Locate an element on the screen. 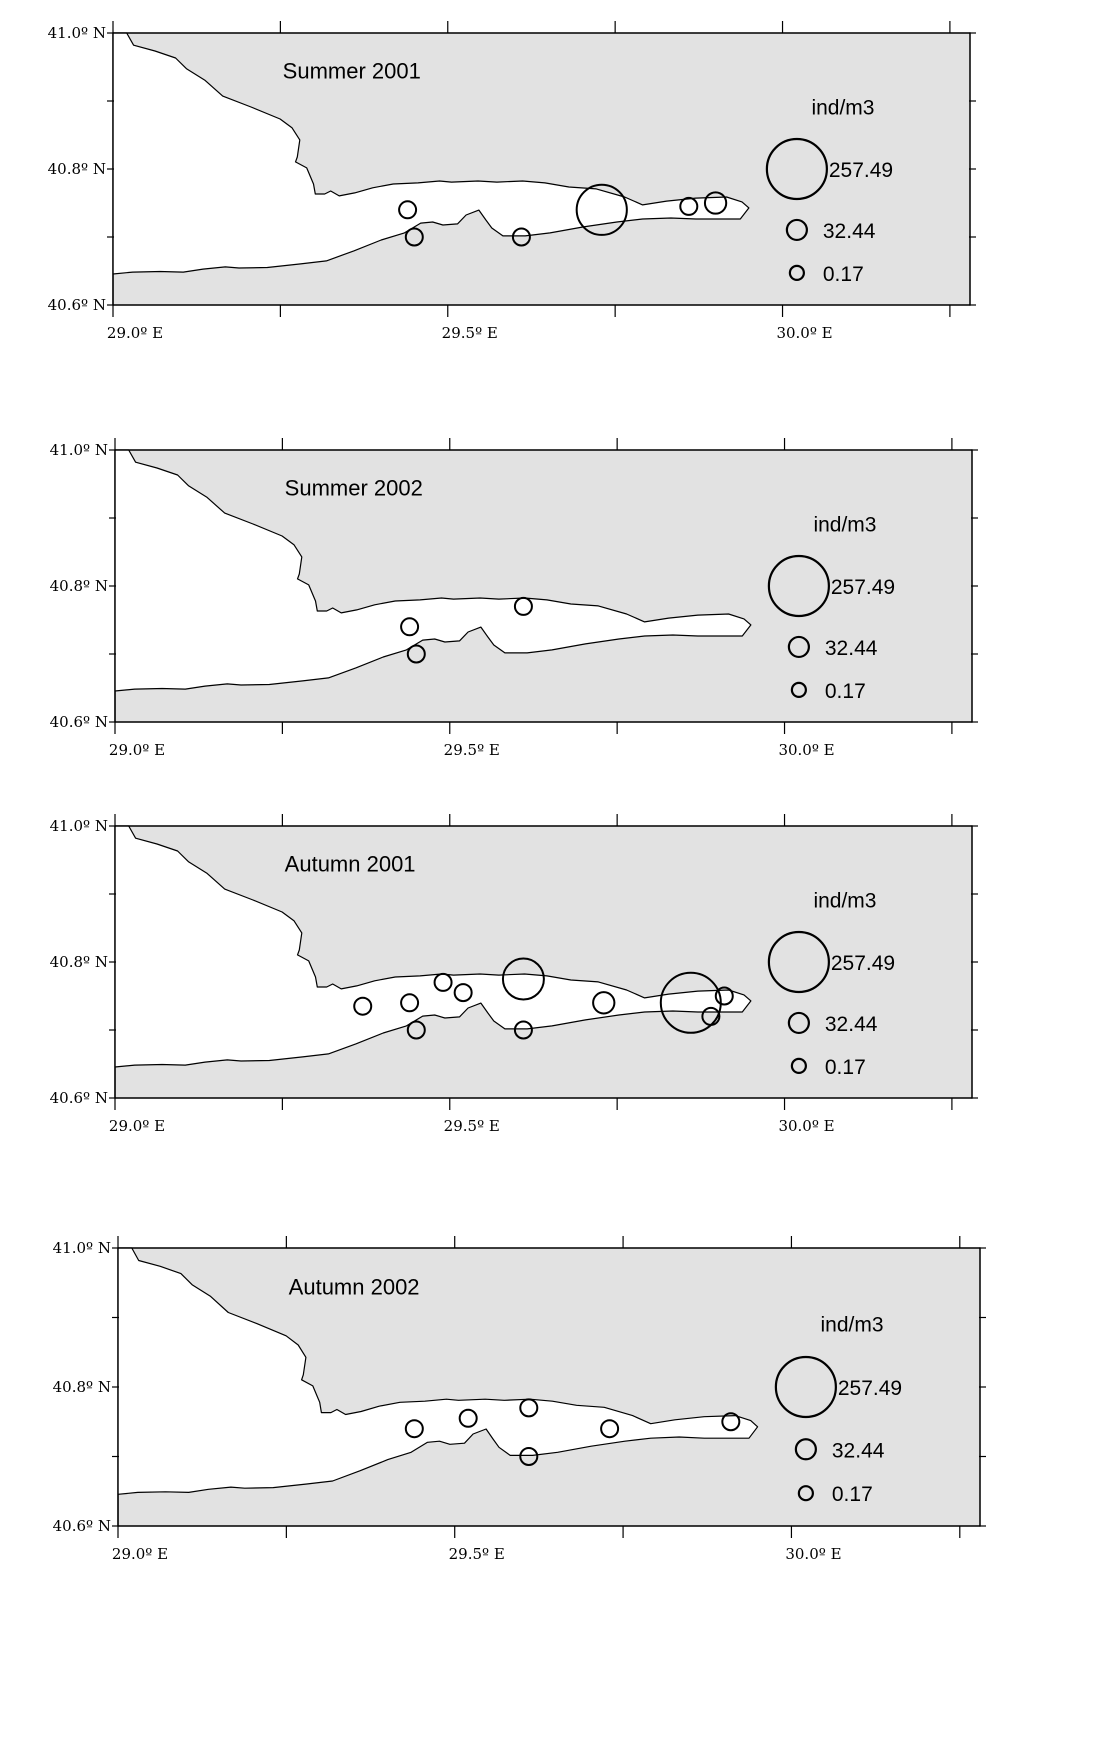  panel-title: Summer 2002 is located at coordinates (354, 488).